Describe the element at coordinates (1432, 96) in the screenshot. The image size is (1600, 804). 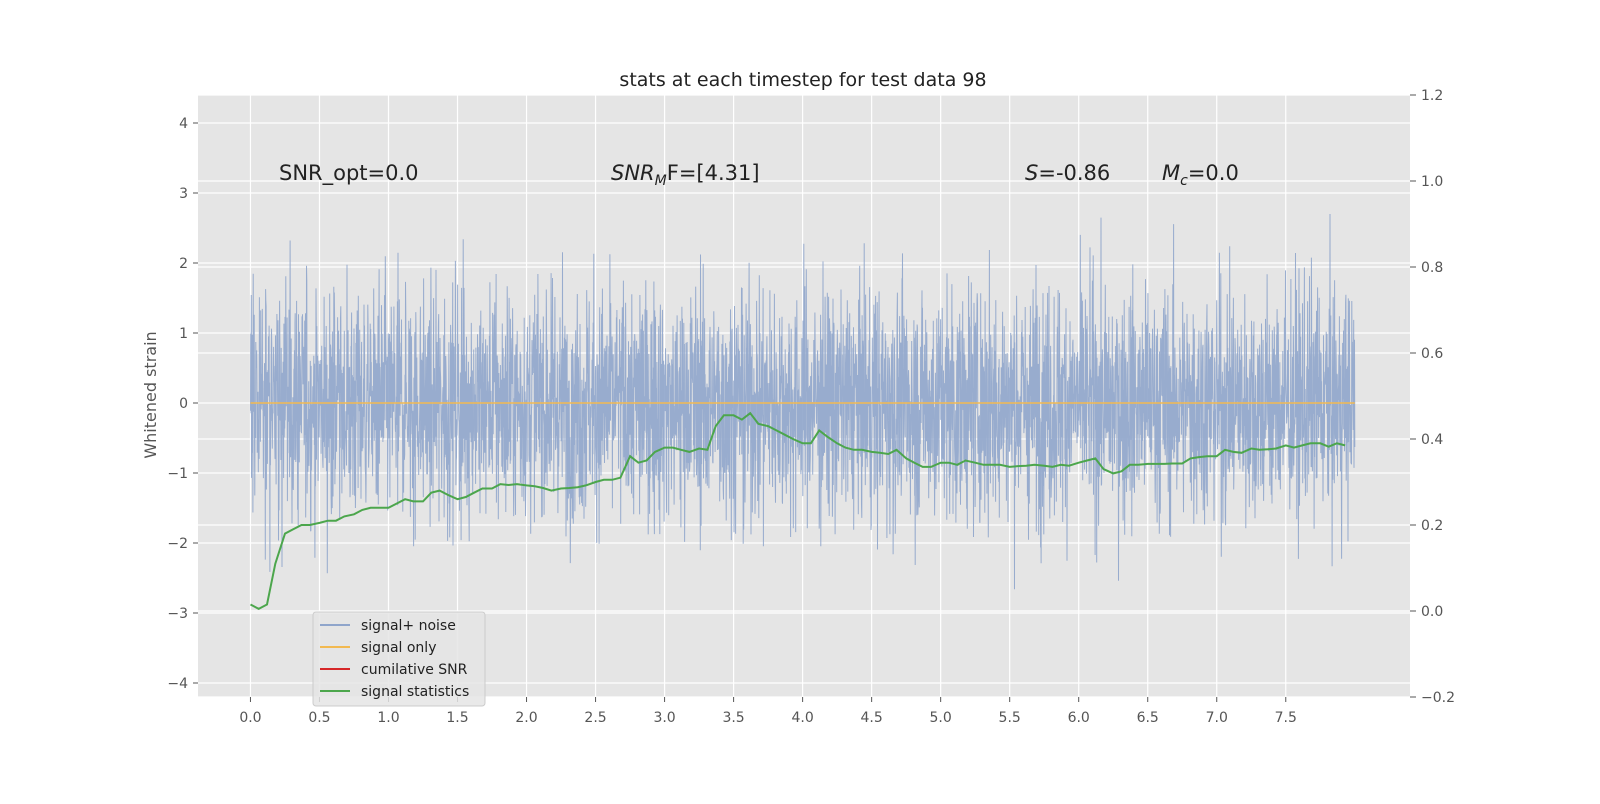
I see `y2-tick-label: 1.2` at that location.